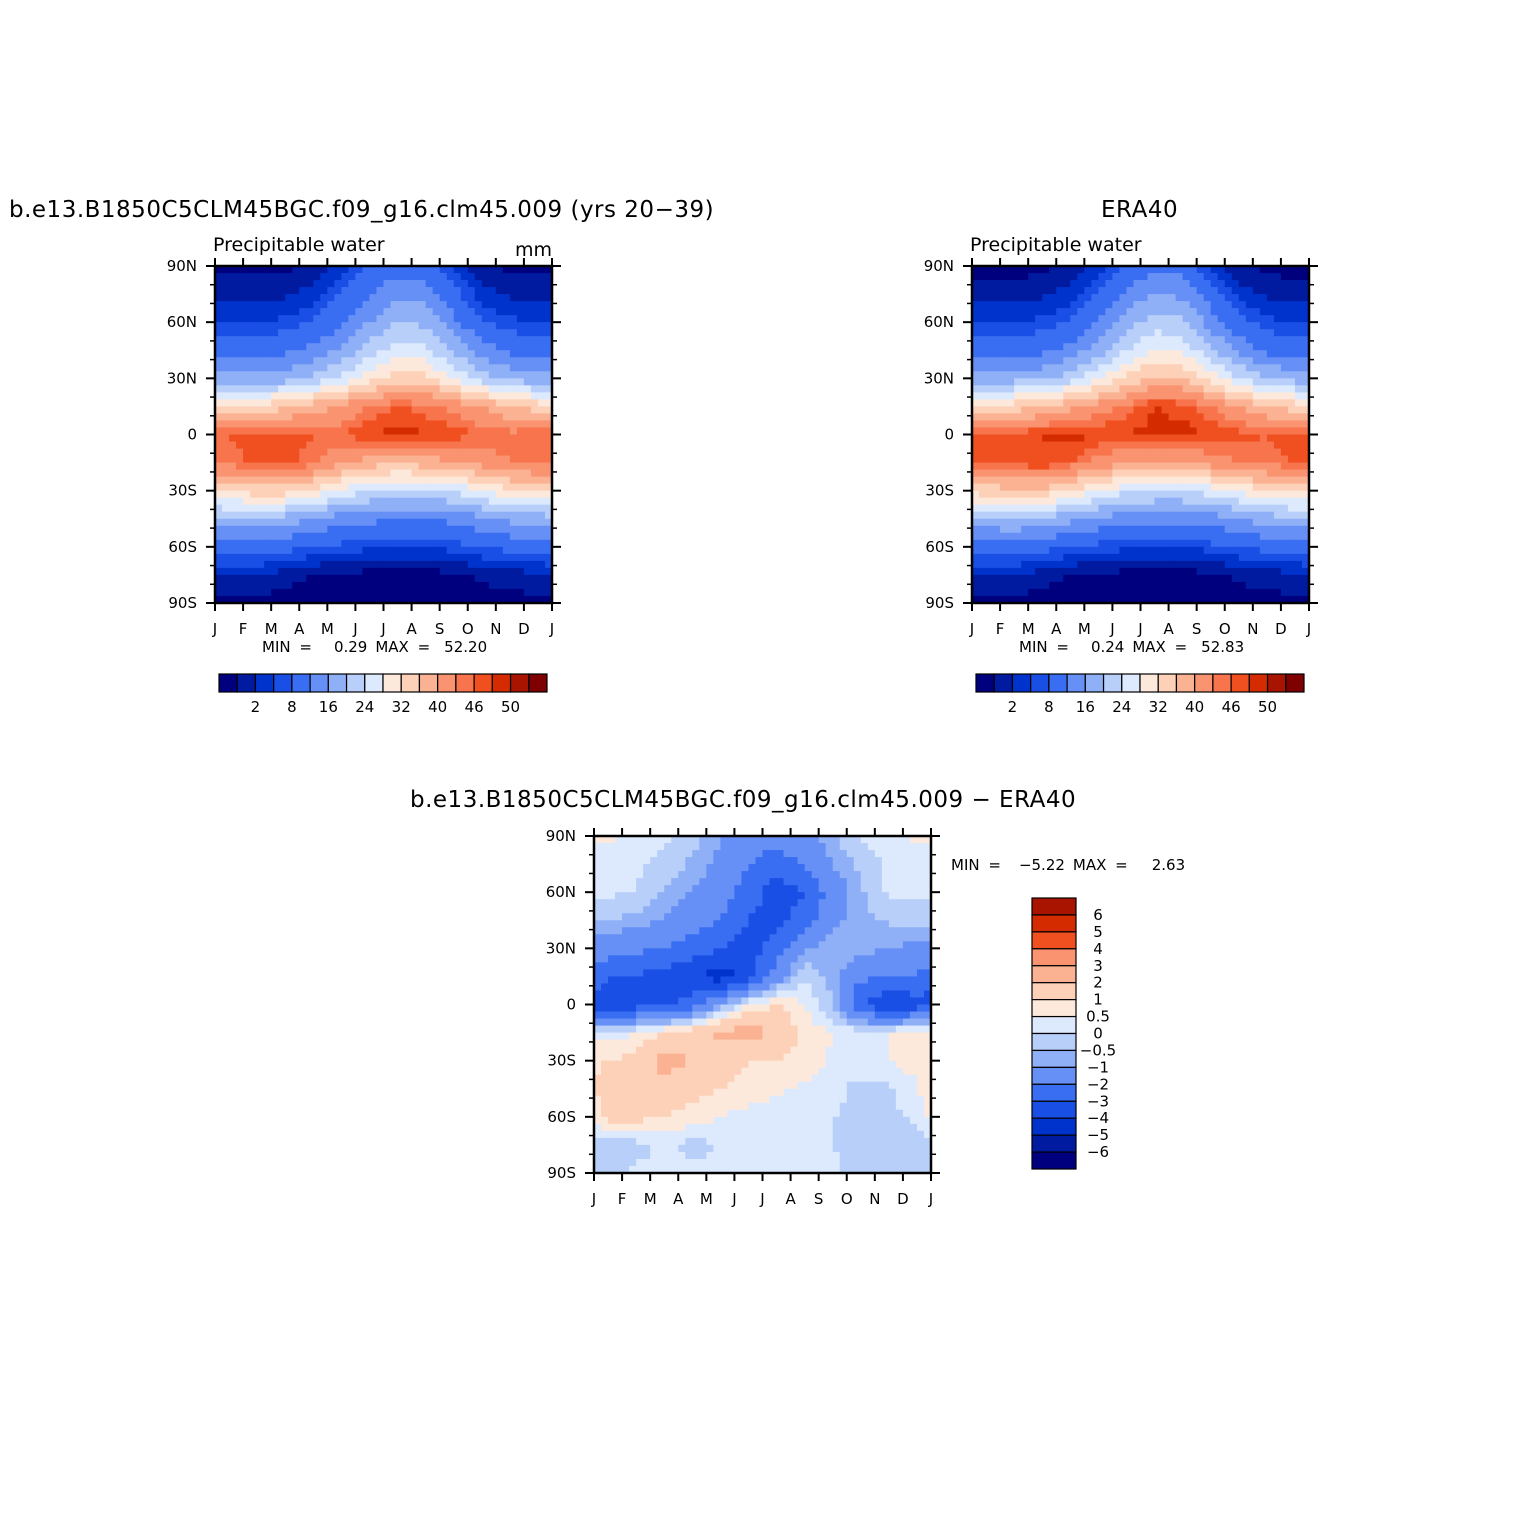 This screenshot has width=1524, height=1524. Describe the element at coordinates (1140, 694) in the screenshot. I see `obs-colorbar: 2 8 16 24 32 40 46 50` at that location.